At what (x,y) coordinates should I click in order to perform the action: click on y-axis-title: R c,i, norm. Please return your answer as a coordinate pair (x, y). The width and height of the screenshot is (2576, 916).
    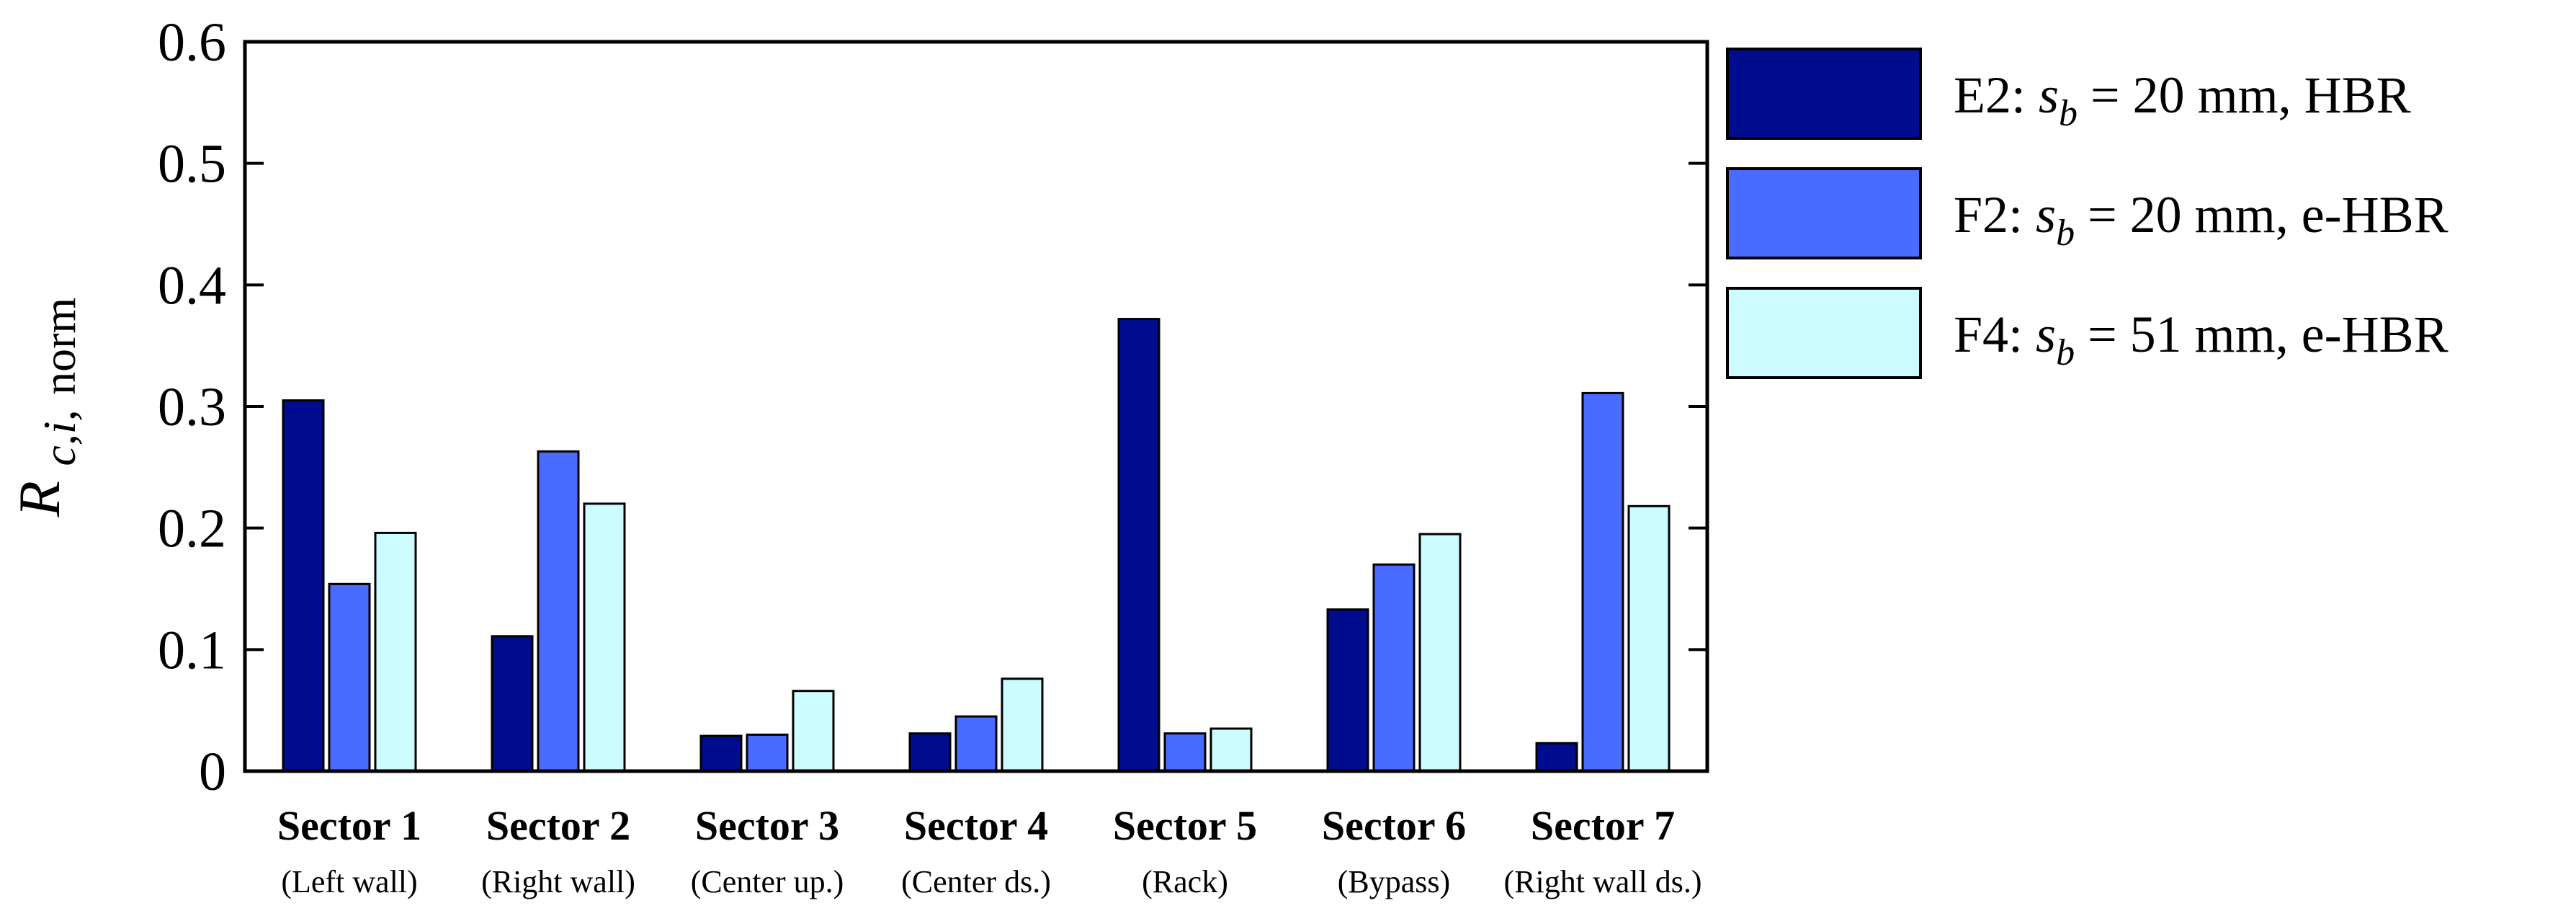
    Looking at the image, I should click on (47, 407).